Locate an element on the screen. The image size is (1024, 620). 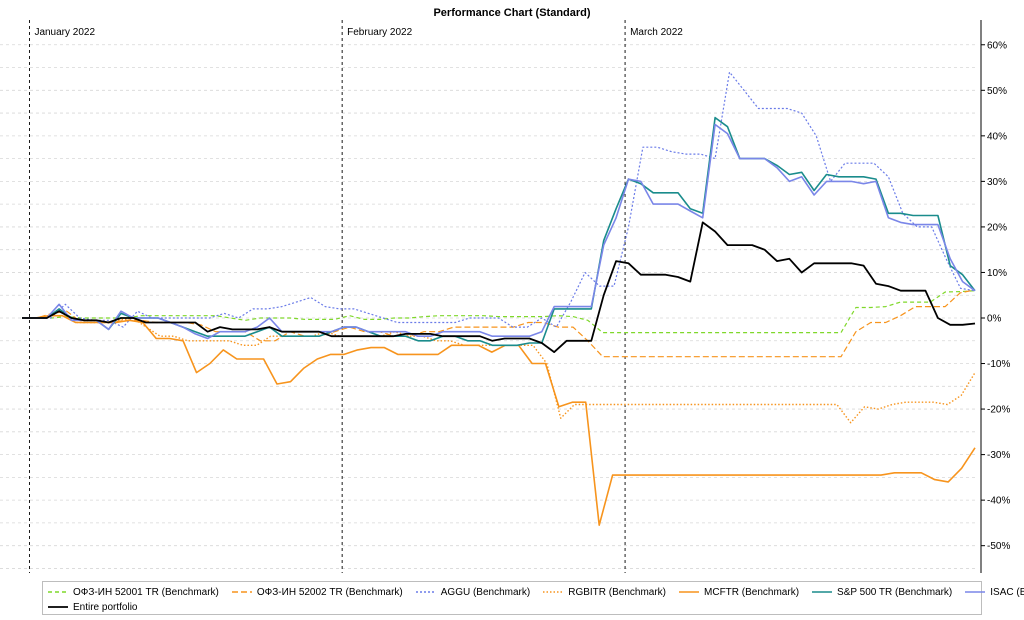
legend-item: MCFTR (Benchmark) is located at coordinates (738, 592).